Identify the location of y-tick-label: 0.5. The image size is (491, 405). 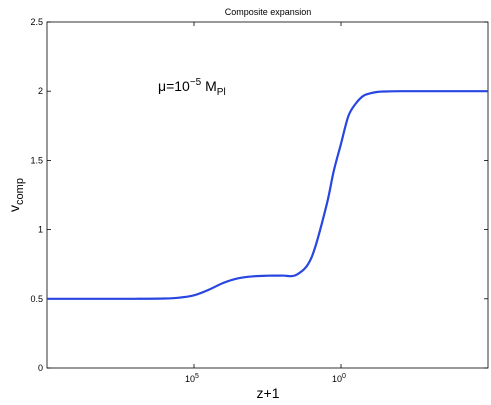
(36, 299).